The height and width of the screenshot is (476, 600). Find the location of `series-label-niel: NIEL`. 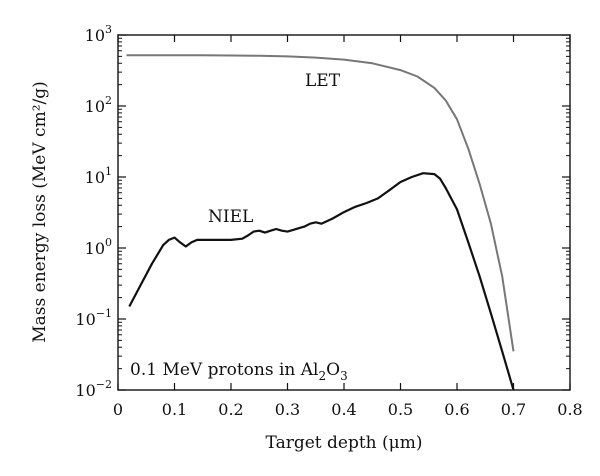

series-label-niel: NIEL is located at coordinates (230, 217).